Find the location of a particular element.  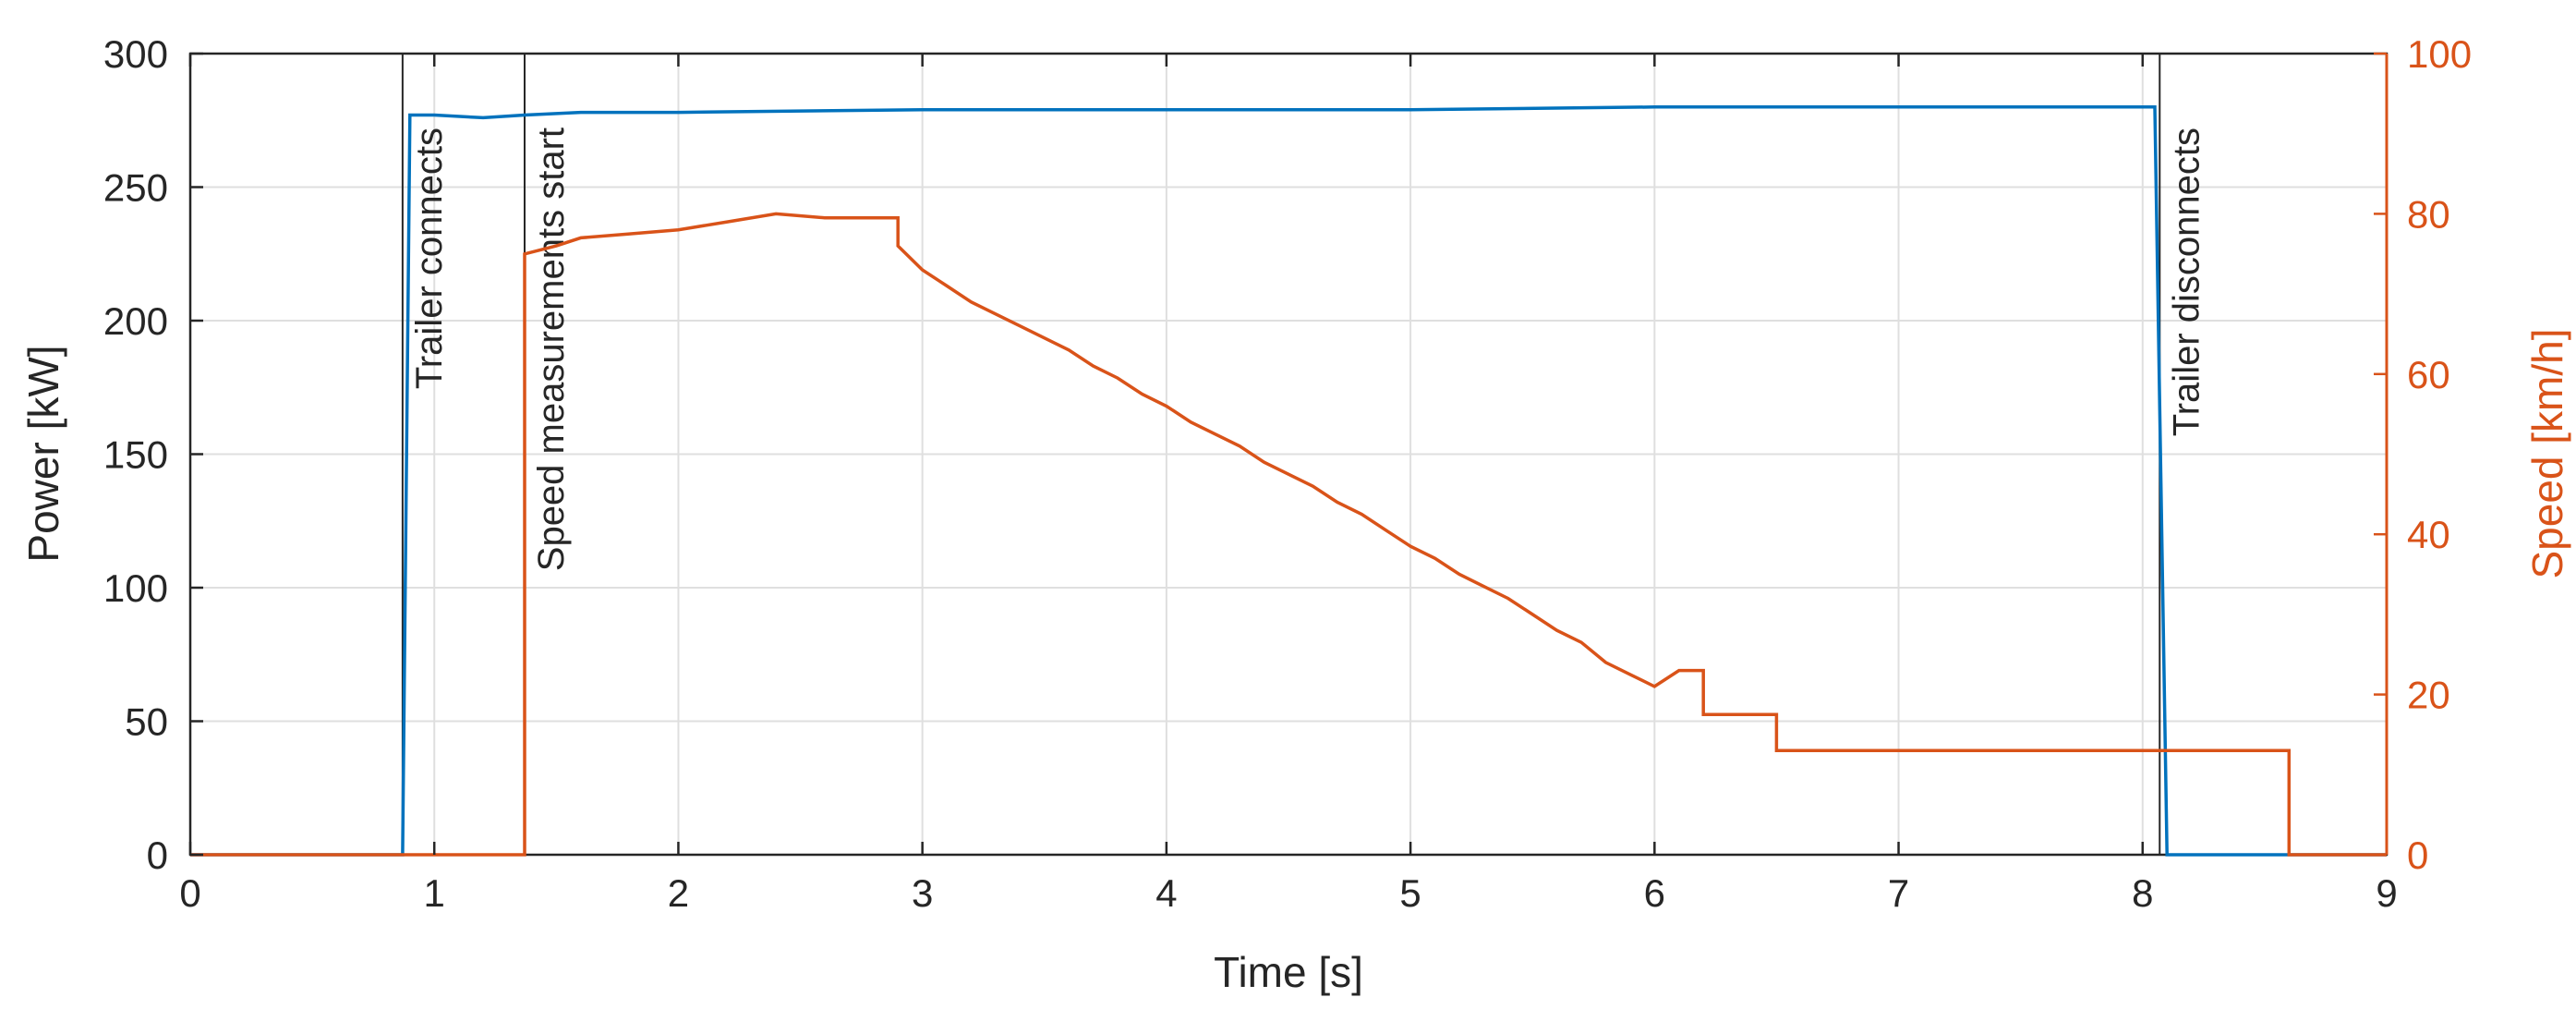

y-tick-label: 200 is located at coordinates (135, 321).